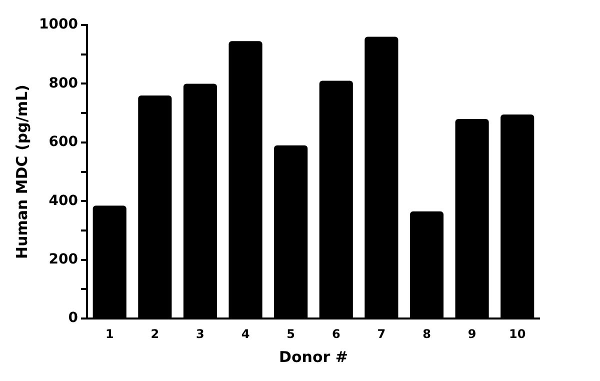  Describe the element at coordinates (245, 333) in the screenshot. I see `x-tick-label: 4` at that location.